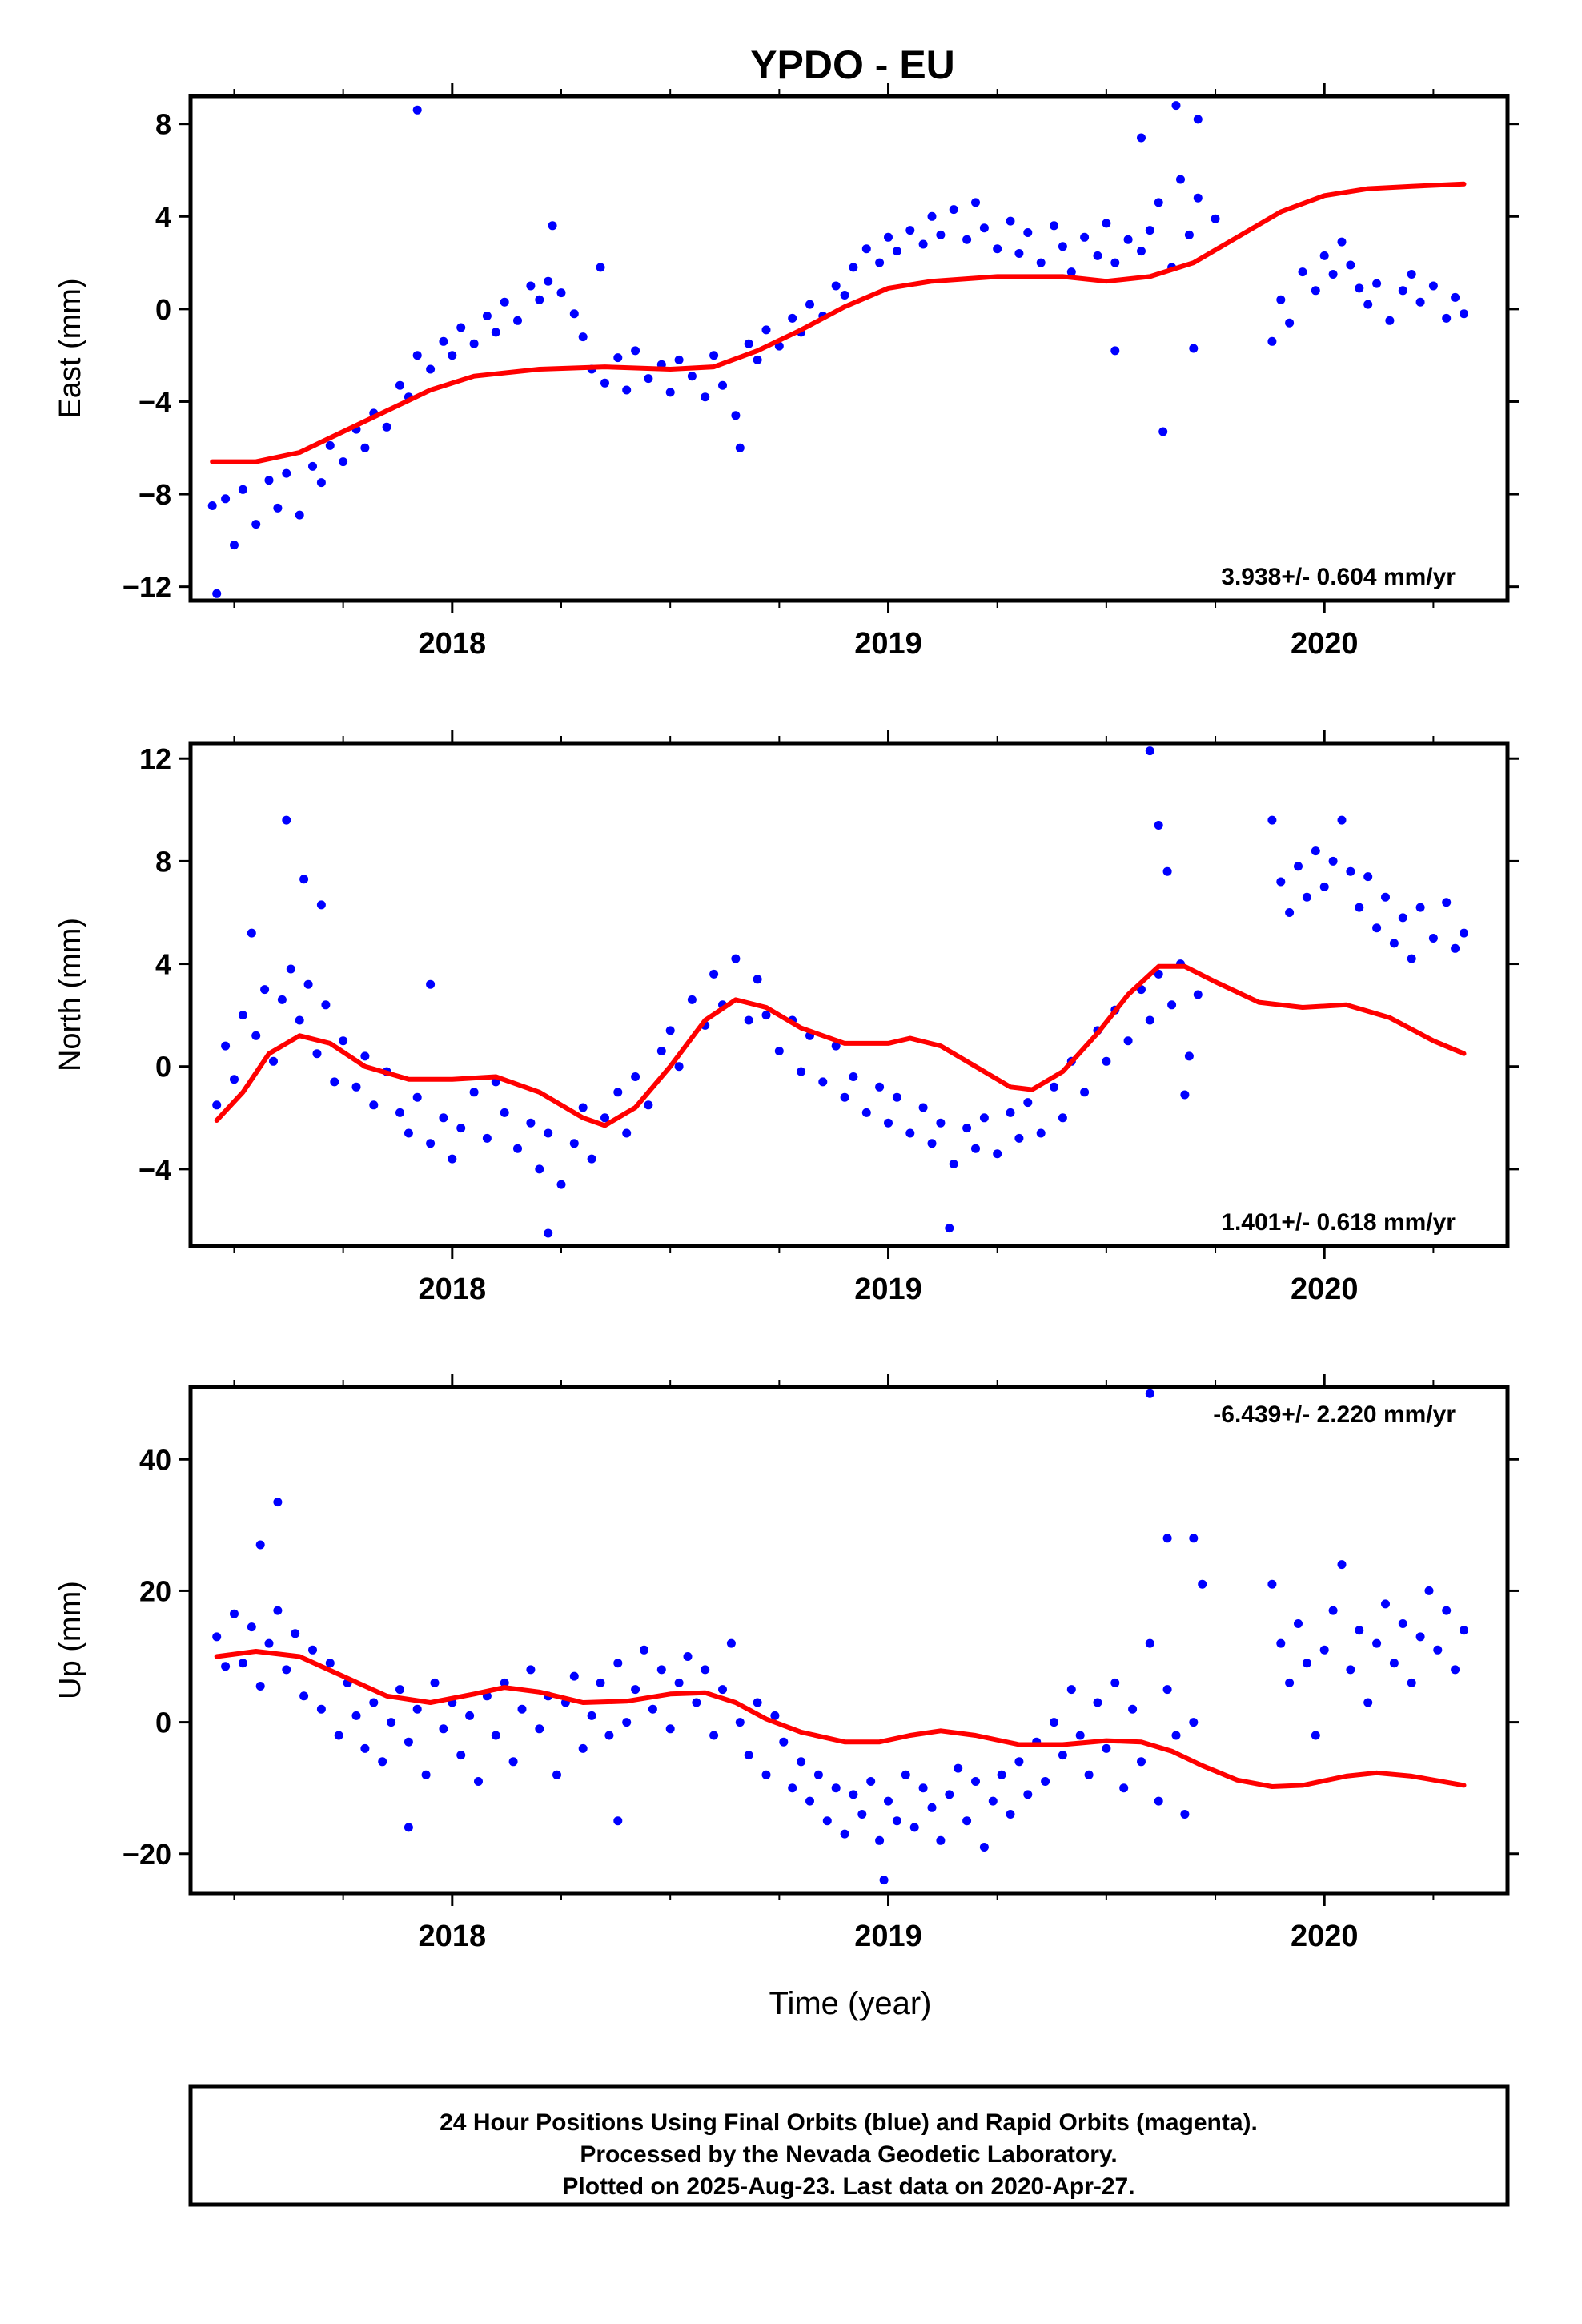 This screenshot has width=1582, height=2324. Describe the element at coordinates (163, 216) in the screenshot. I see `y-tick-label: 4` at that location.